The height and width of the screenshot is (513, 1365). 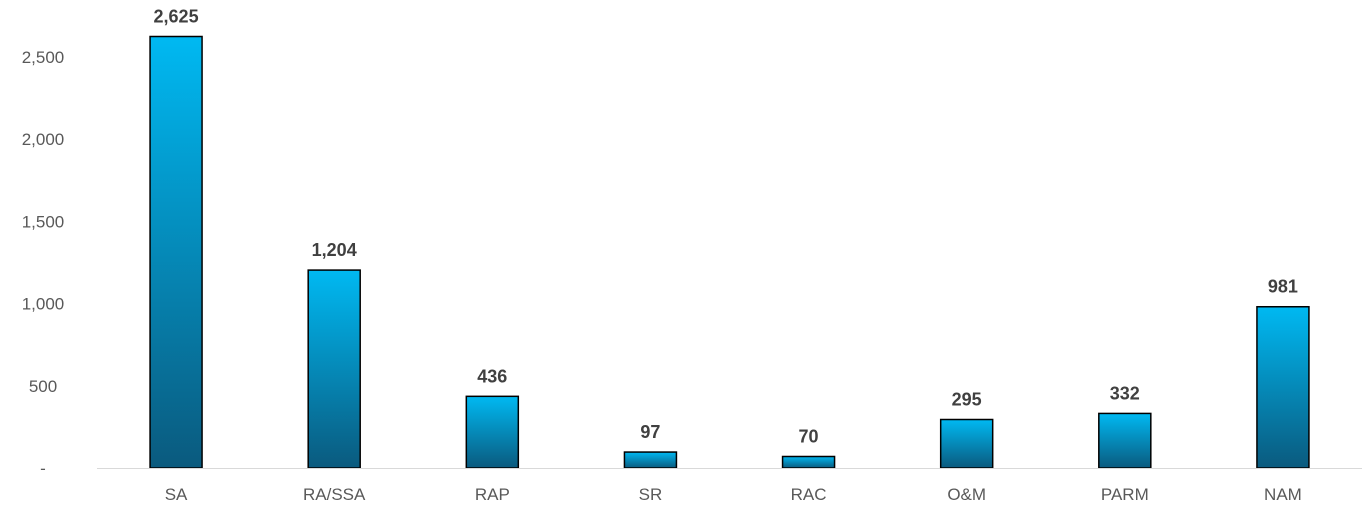 I want to click on data-label: 2,625, so click(x=176, y=17).